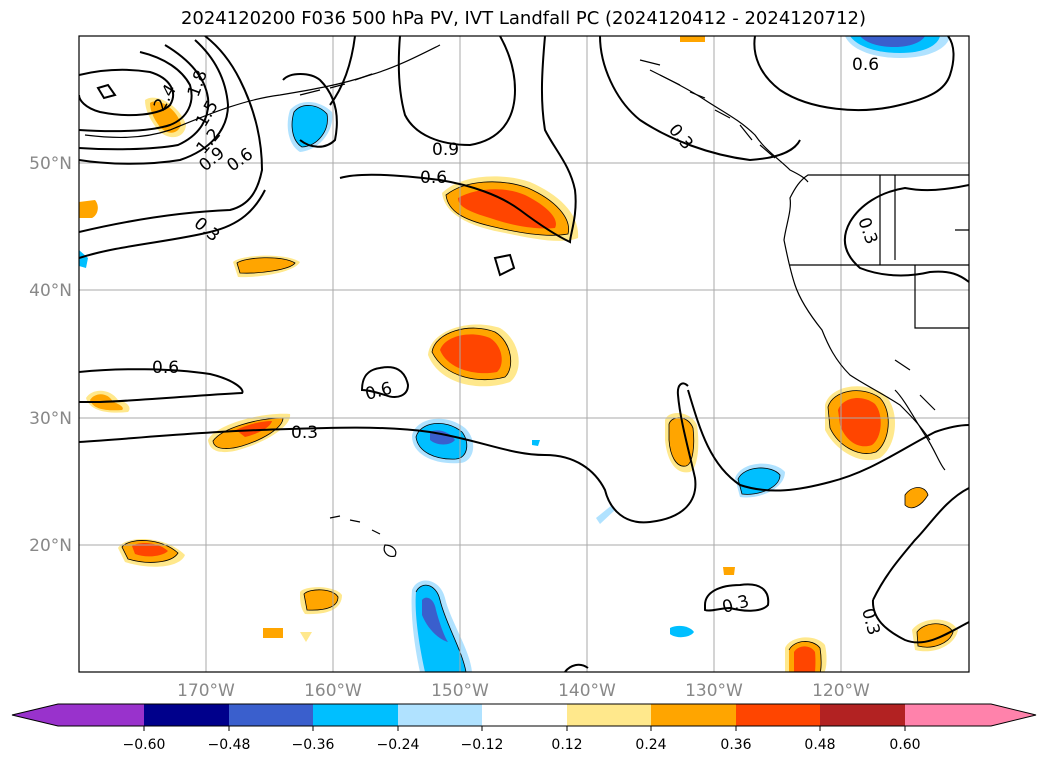  Describe the element at coordinates (482, 745) in the screenshot. I see `colorbar-tick-label: −0.12` at that location.